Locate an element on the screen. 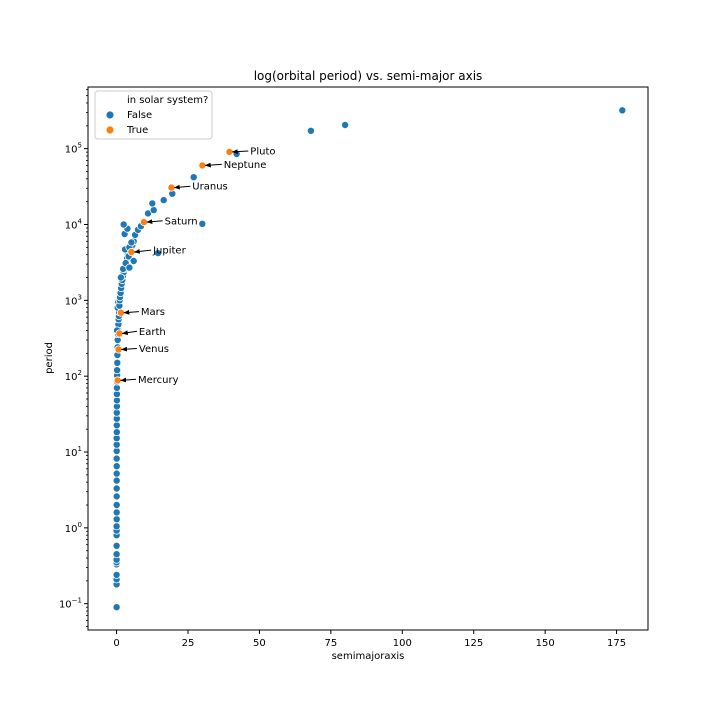 Image resolution: width=720 pixels, height=720 pixels. y-tick-label: 10⁰ is located at coordinates (73, 528).